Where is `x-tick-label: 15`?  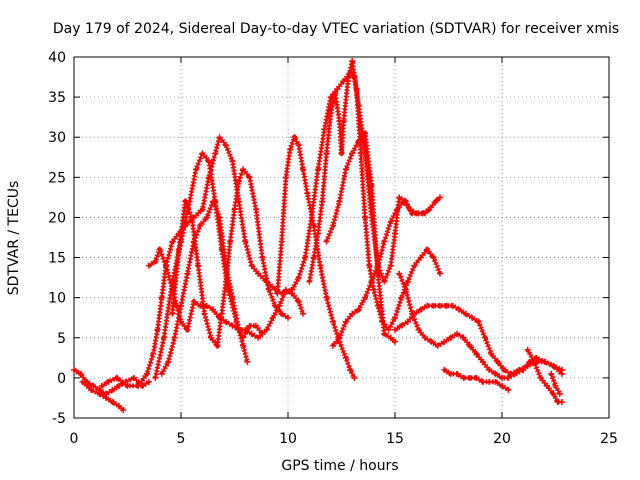
x-tick-label: 15 is located at coordinates (395, 439).